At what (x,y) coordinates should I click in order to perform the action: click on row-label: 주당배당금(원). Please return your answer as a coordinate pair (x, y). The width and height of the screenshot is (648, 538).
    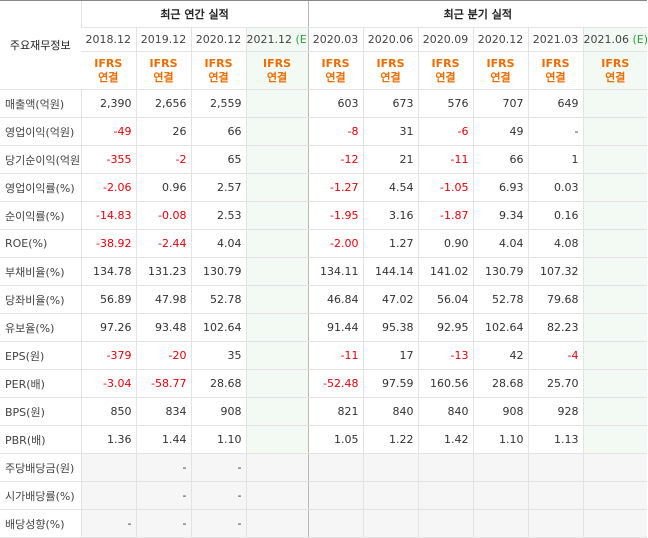
    Looking at the image, I should click on (40, 467).